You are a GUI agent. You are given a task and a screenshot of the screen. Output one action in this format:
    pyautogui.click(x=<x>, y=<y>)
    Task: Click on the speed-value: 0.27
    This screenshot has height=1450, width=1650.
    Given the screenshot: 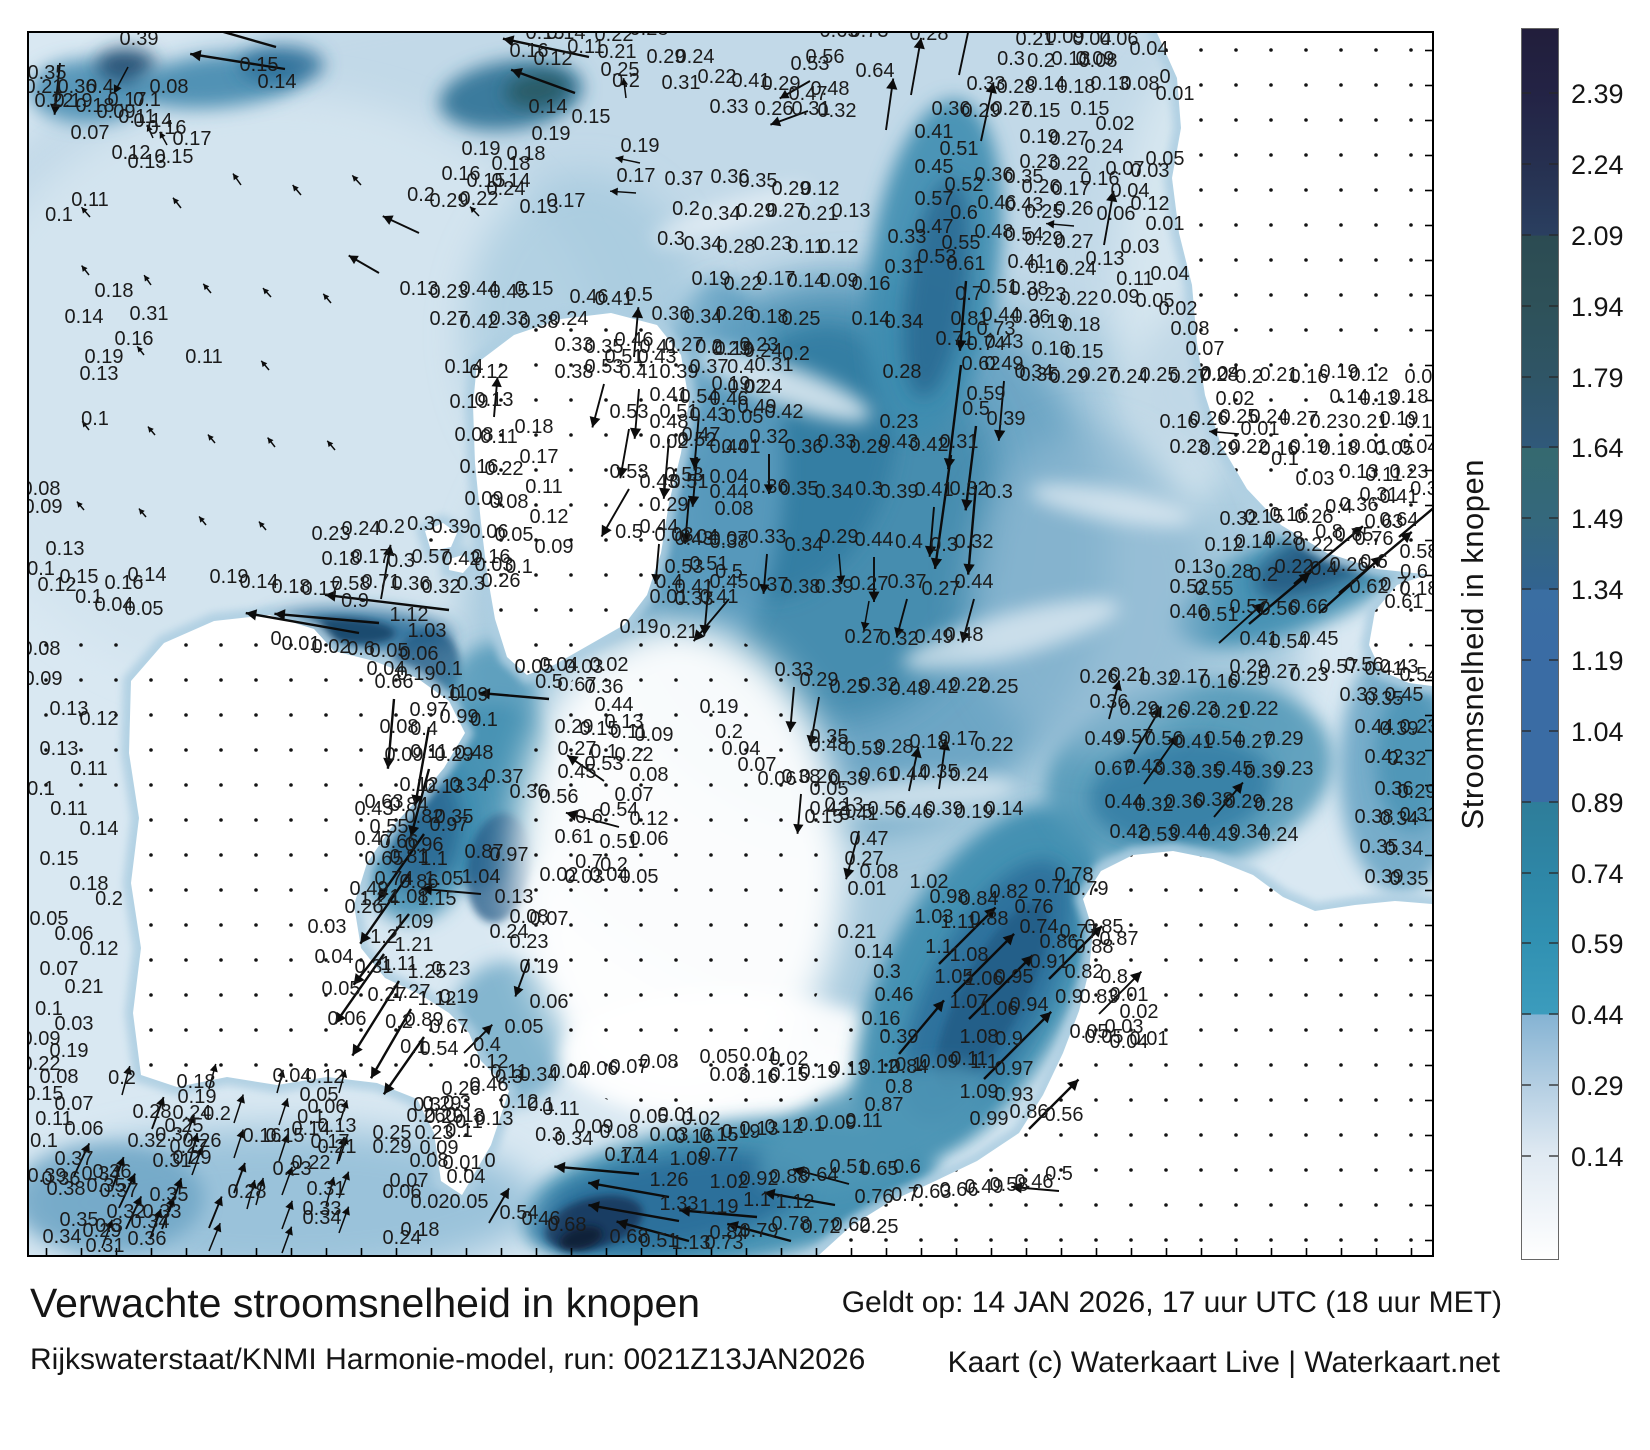 What is the action you would take?
    pyautogui.click(x=1074, y=242)
    